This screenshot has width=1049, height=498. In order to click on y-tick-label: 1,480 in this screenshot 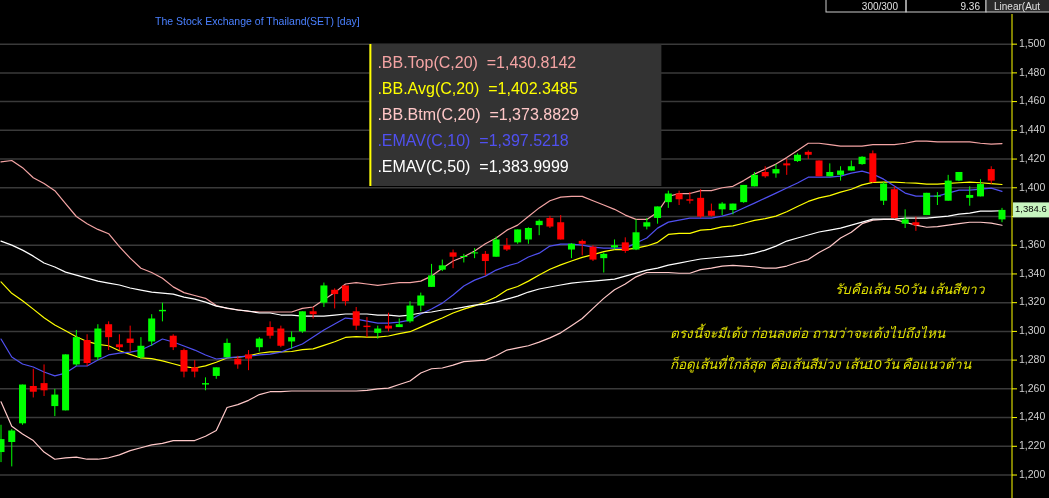, I will do `click(1032, 71)`.